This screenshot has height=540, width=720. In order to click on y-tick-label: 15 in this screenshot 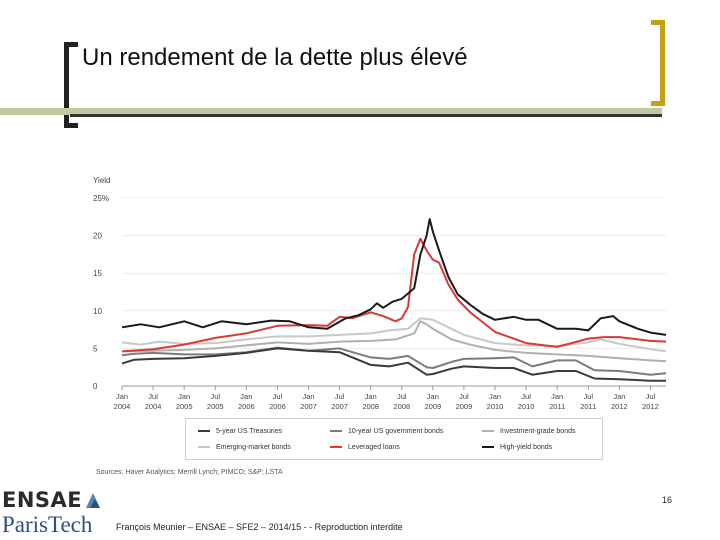, I will do `click(97, 273)`.